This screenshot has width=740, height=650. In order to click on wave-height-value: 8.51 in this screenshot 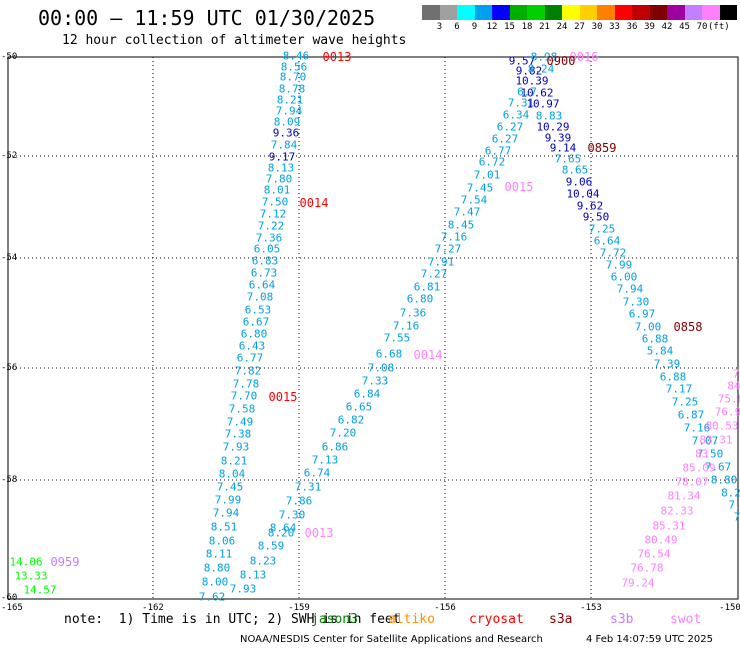, I will do `click(224, 527)`.